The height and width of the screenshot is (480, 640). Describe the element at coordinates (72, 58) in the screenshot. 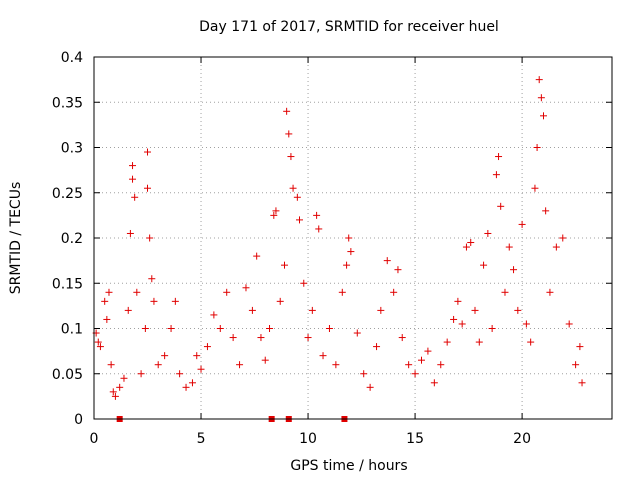

I see `y-tick-label: 0.4` at that location.